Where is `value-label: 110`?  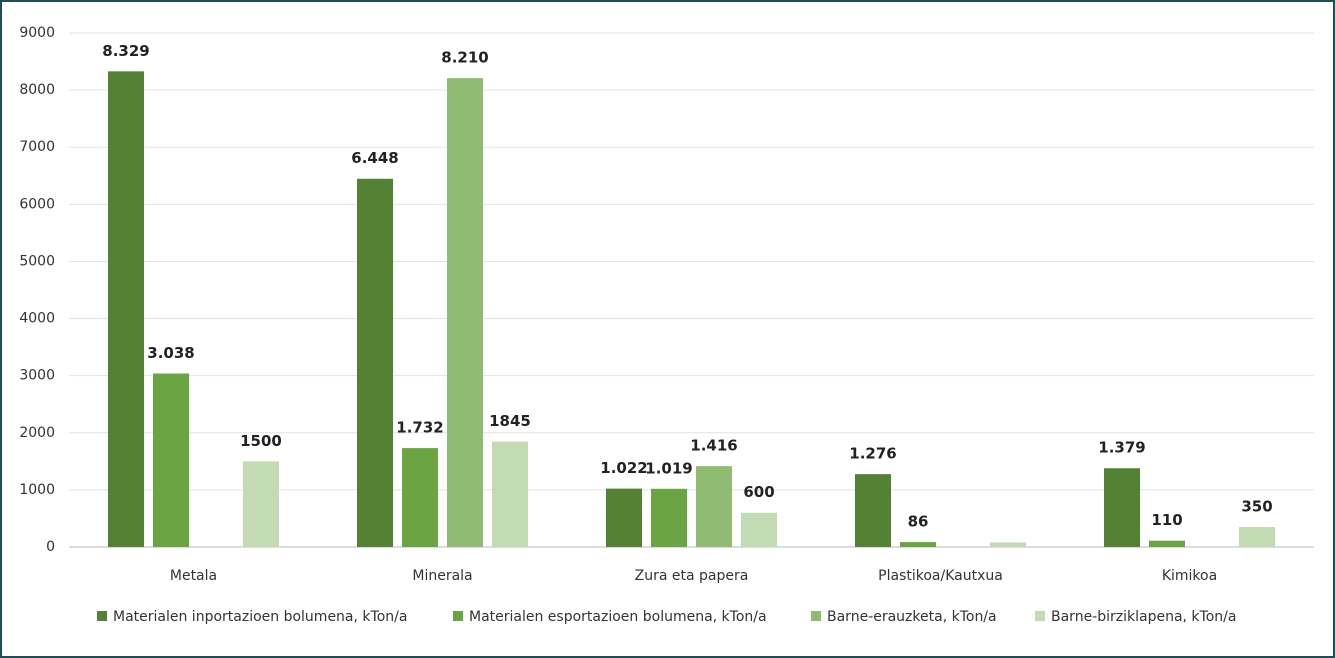
value-label: 110 is located at coordinates (1166, 520).